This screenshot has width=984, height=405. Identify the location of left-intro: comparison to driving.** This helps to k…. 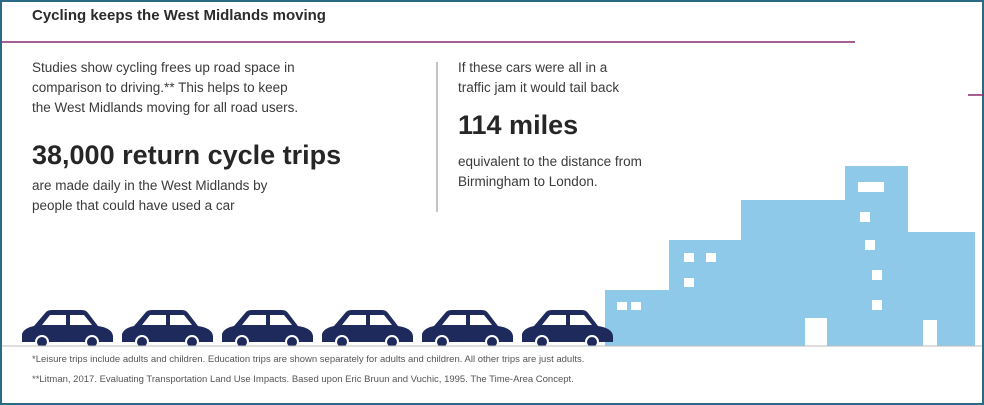
(160, 87).